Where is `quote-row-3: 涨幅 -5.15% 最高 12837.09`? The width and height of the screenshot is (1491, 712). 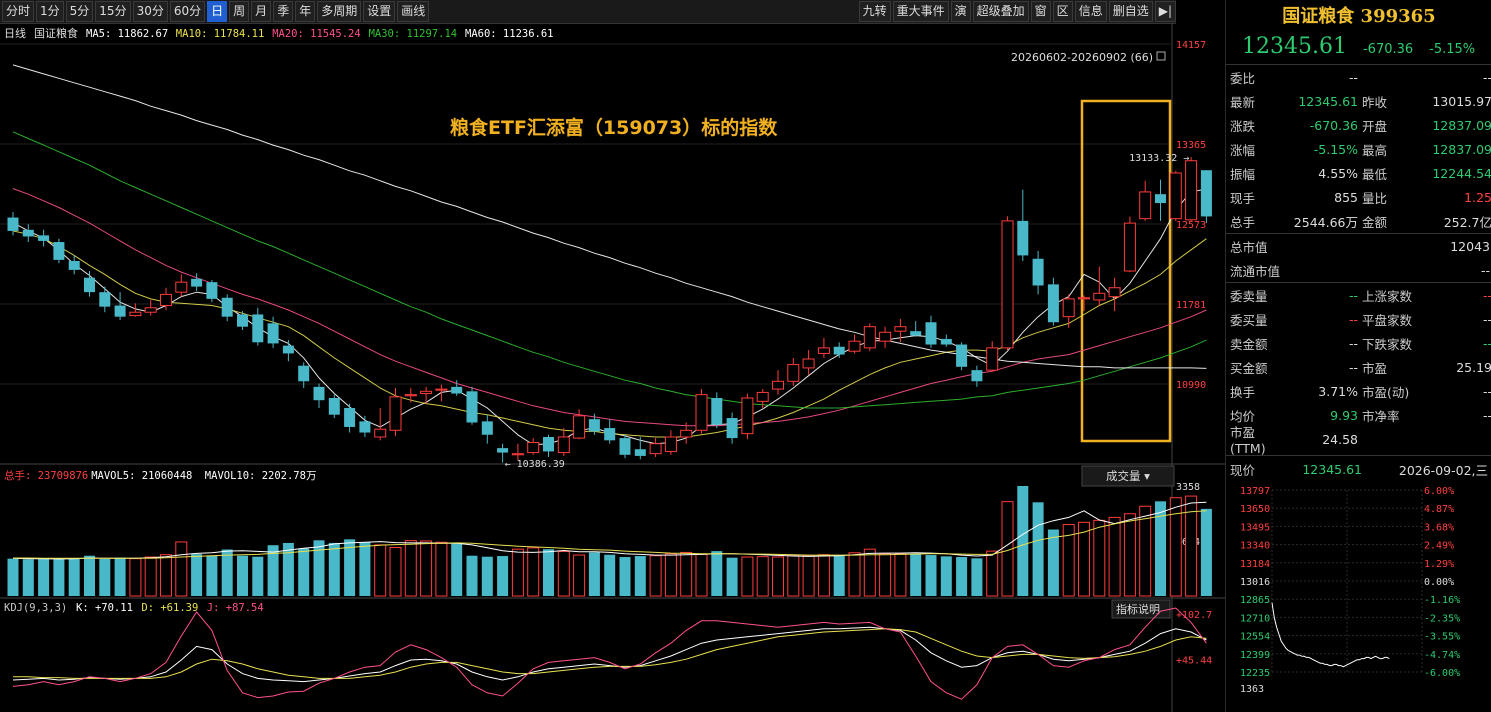 quote-row-3: 涨幅 -5.15% 最高 12837.09 is located at coordinates (1358, 149).